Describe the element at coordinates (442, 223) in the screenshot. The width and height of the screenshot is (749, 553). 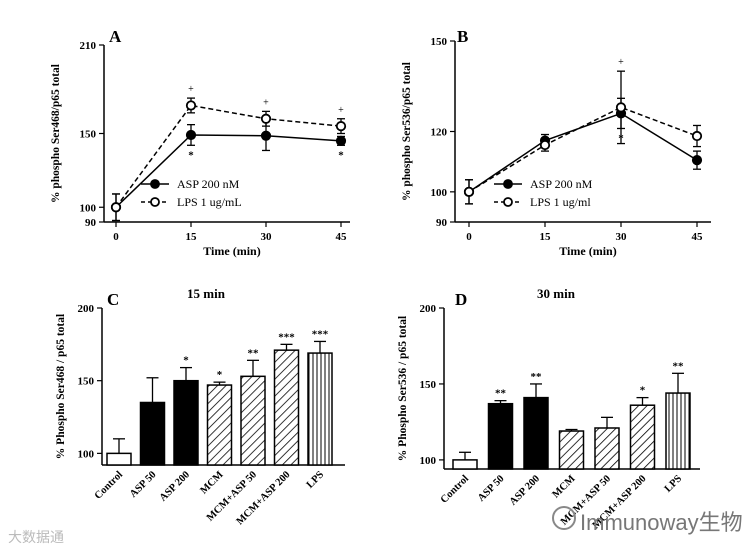
I see `panel-b-ytick-label: 90` at that location.